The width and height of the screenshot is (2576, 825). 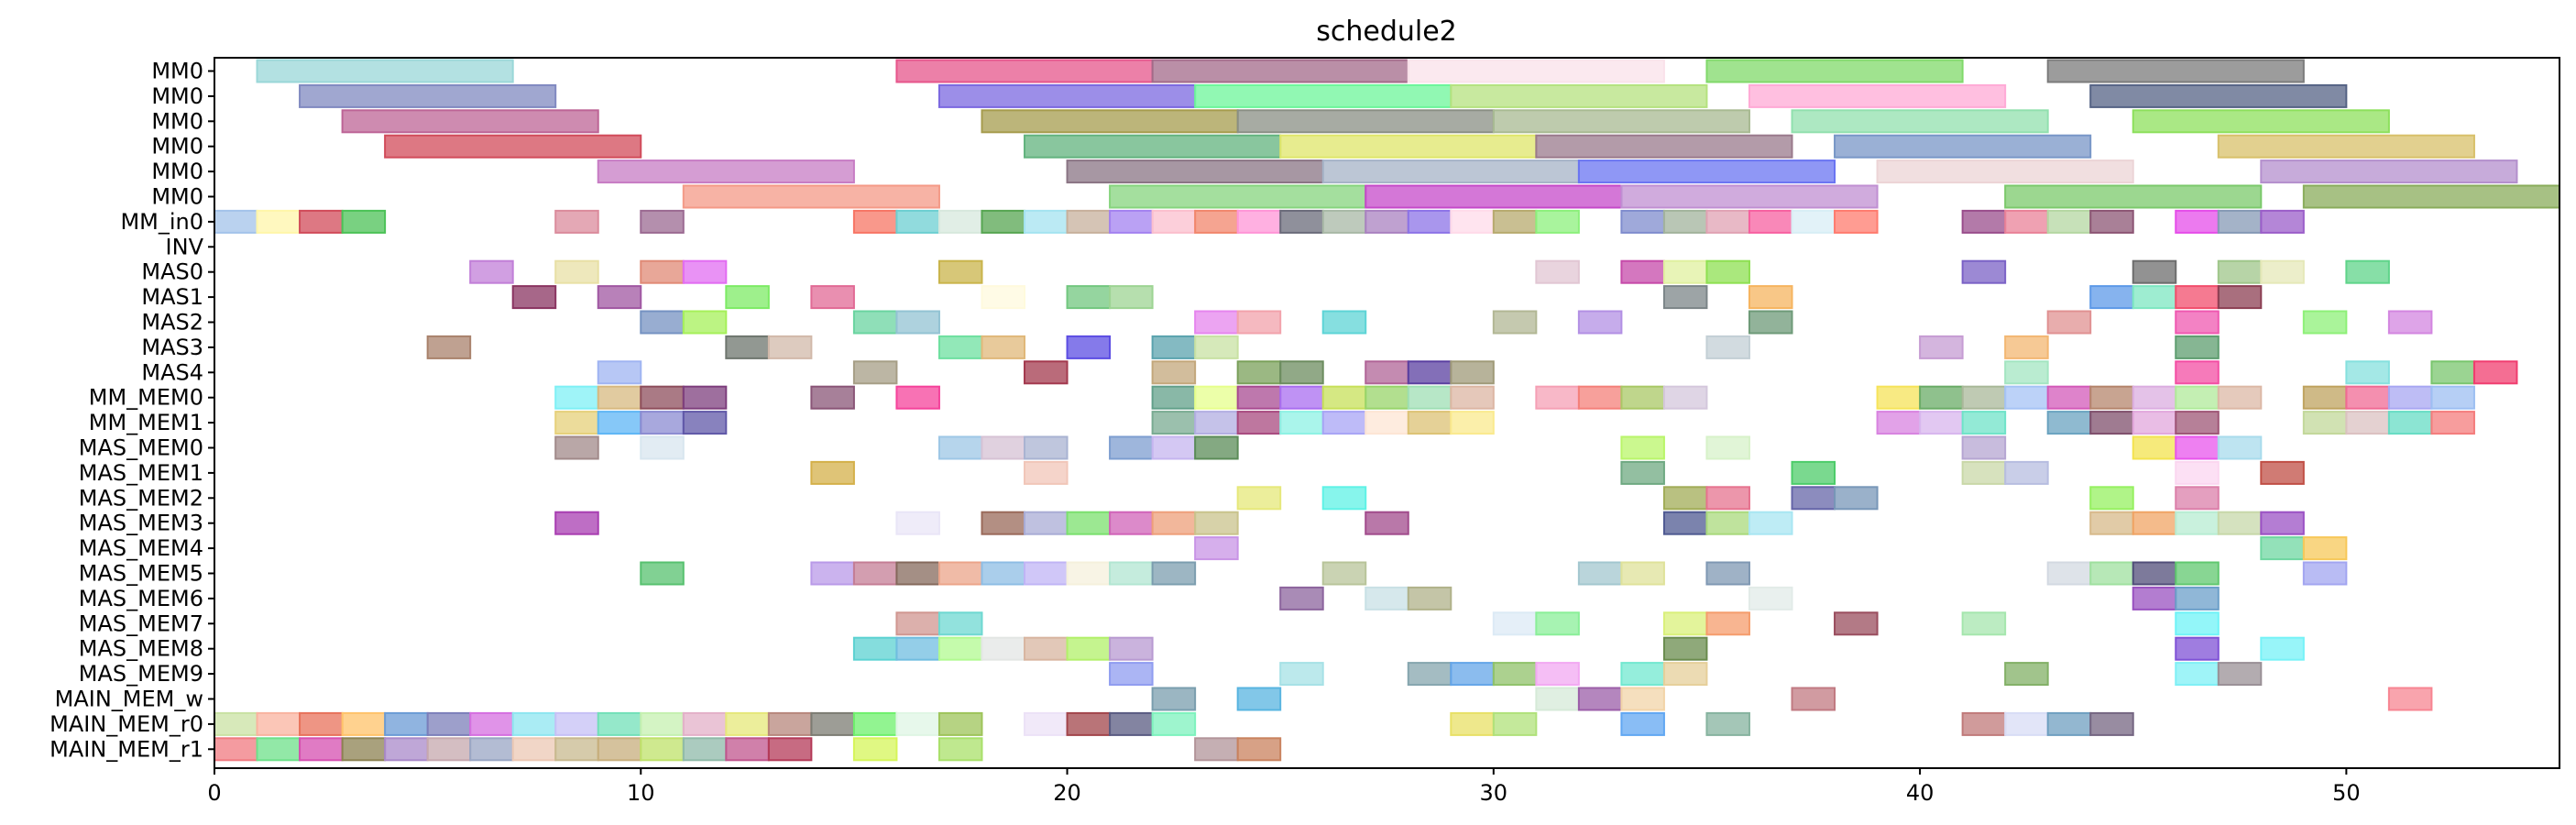 What do you see at coordinates (177, 197) in the screenshot?
I see `y-tick-label: MM0` at bounding box center [177, 197].